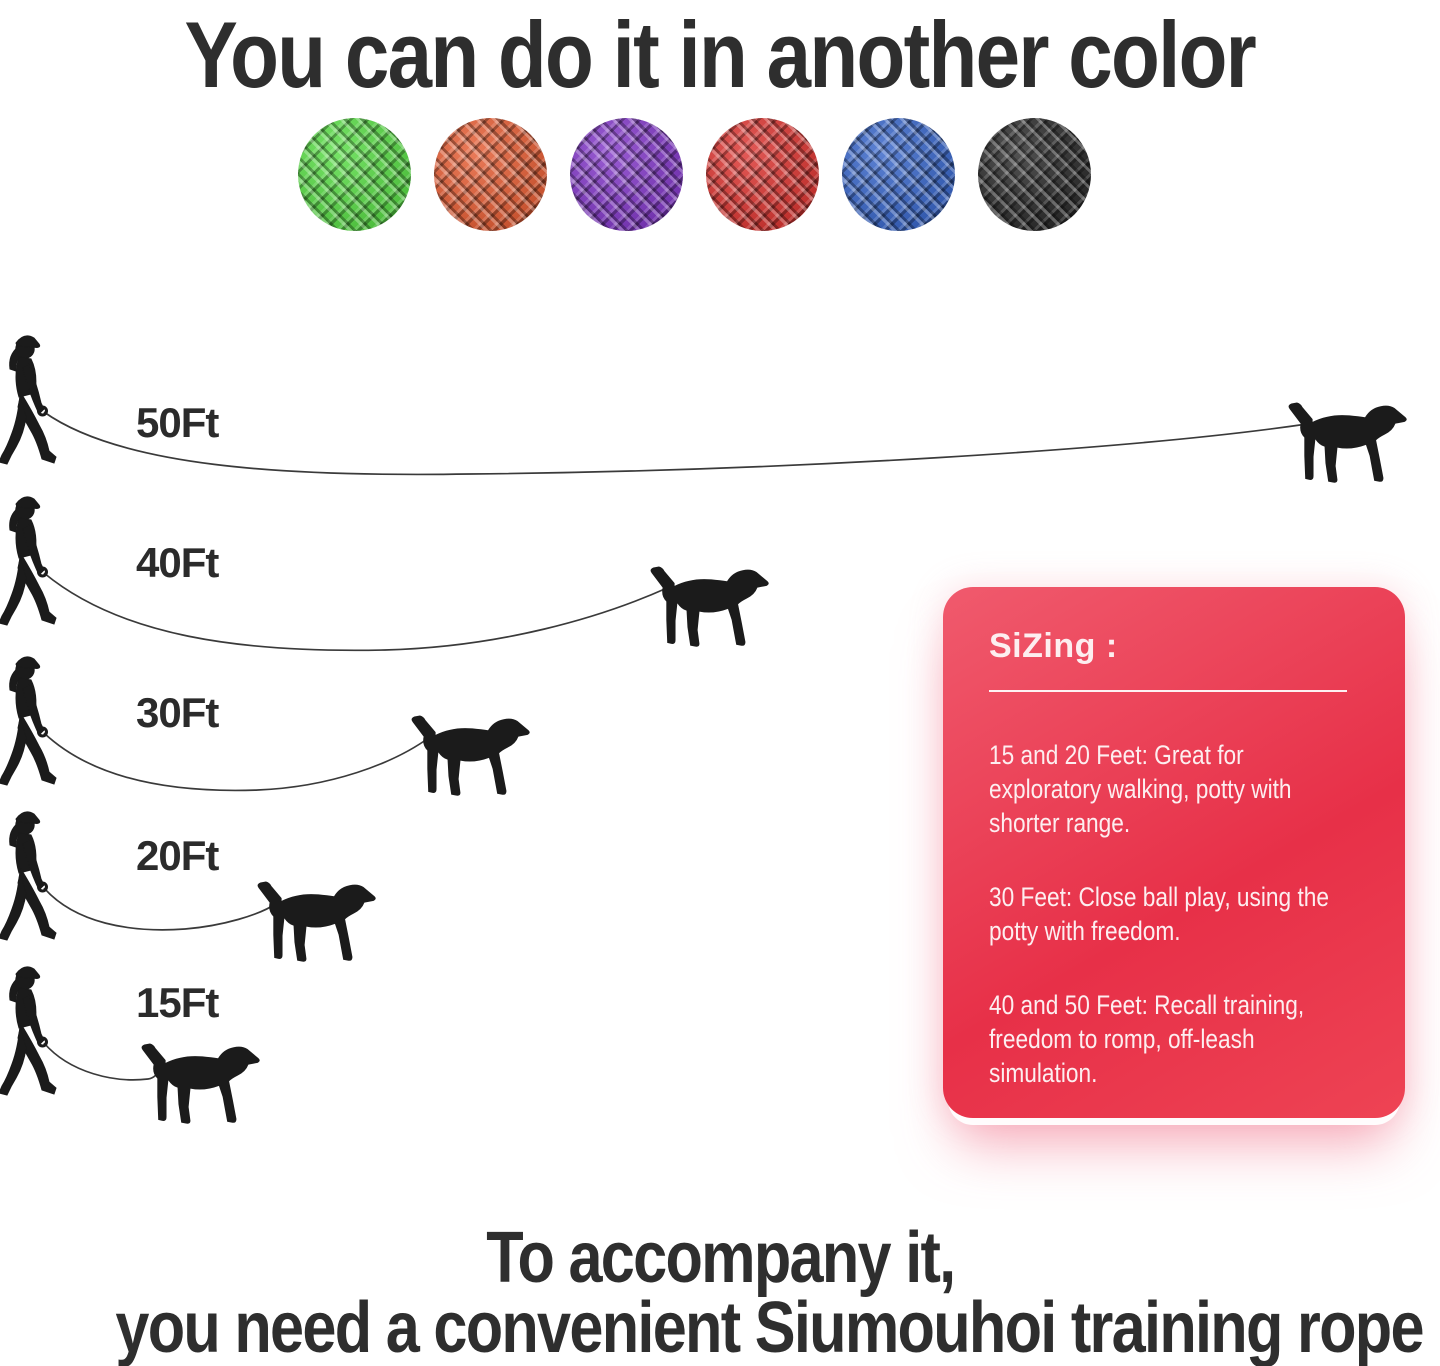 The width and height of the screenshot is (1440, 1366). I want to click on color-swatch-green, so click(354, 174).